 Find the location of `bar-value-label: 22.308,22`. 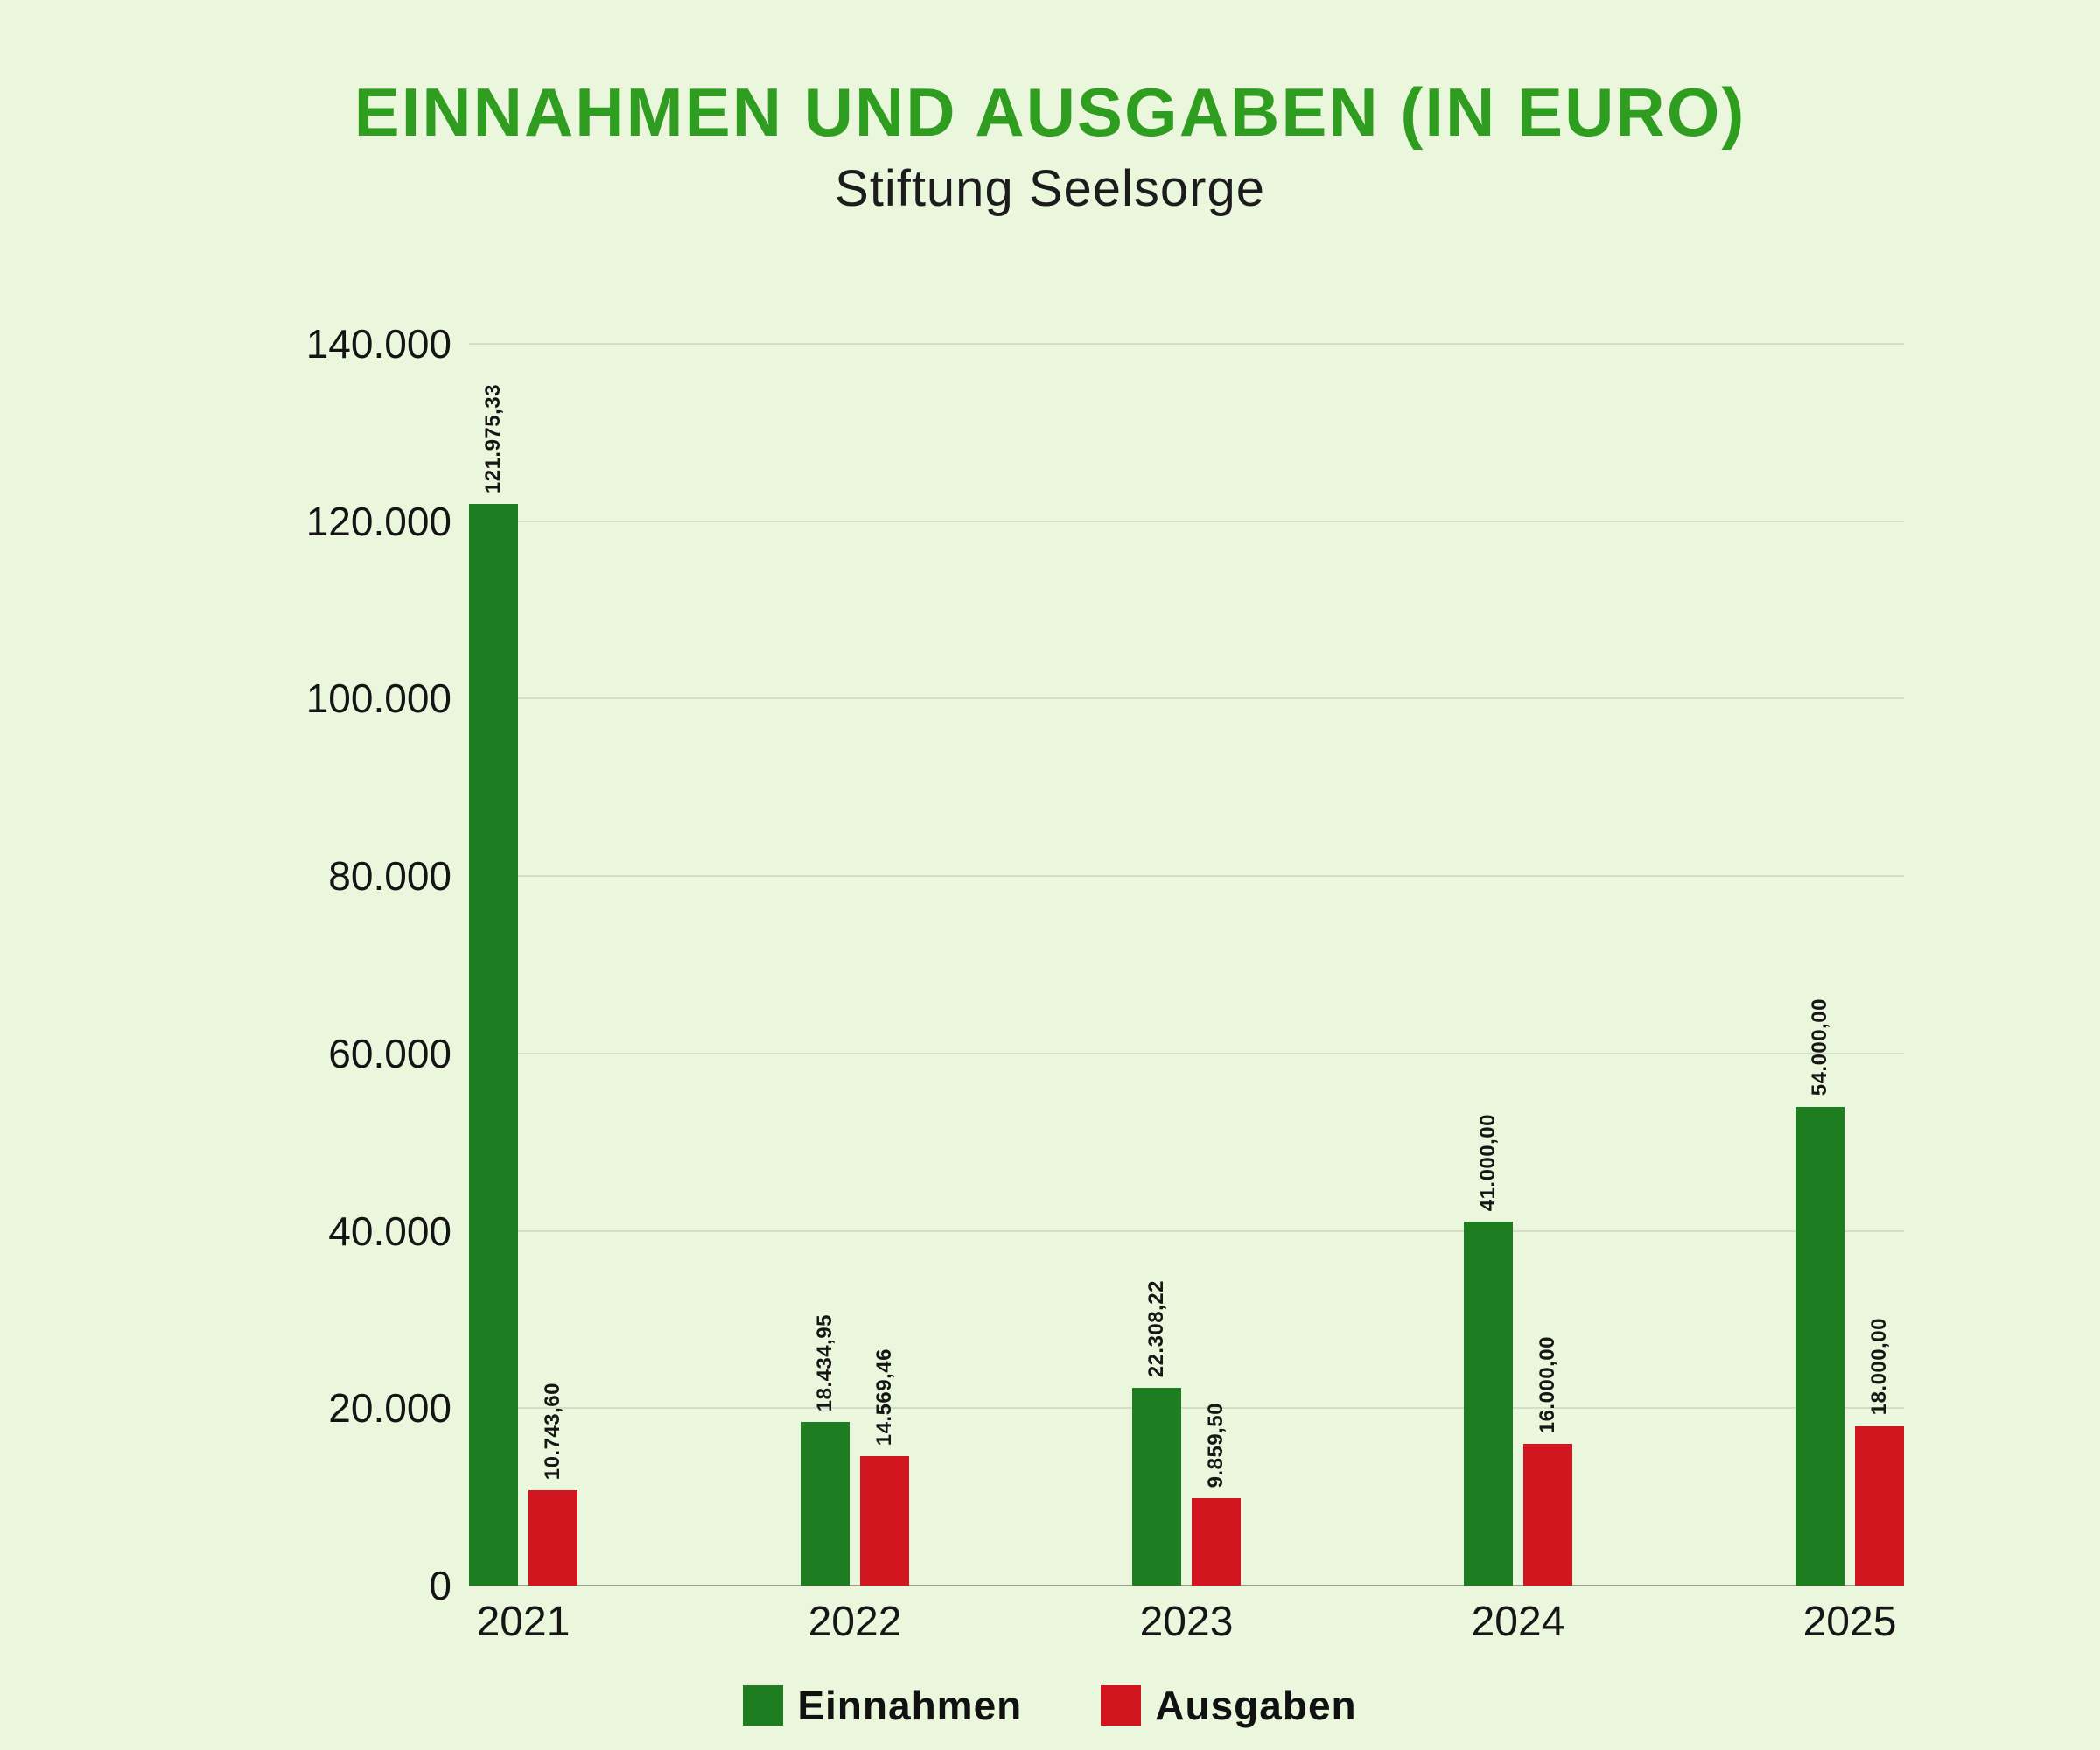

bar-value-label: 22.308,22 is located at coordinates (1156, 1328).